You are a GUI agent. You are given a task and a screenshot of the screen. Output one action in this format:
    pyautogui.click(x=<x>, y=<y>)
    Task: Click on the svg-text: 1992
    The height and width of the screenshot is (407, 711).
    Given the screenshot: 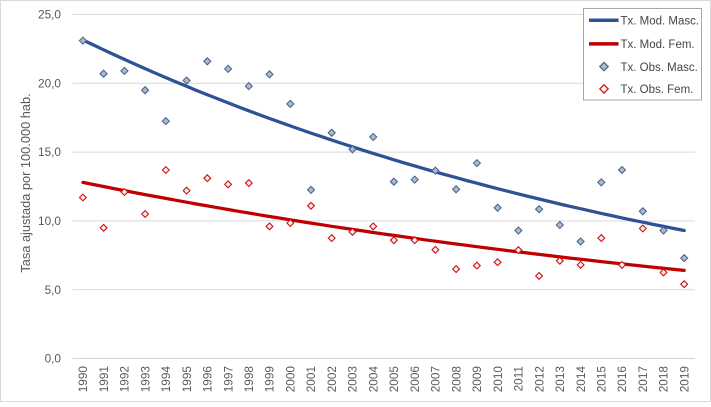 What is the action you would take?
    pyautogui.click(x=125, y=379)
    